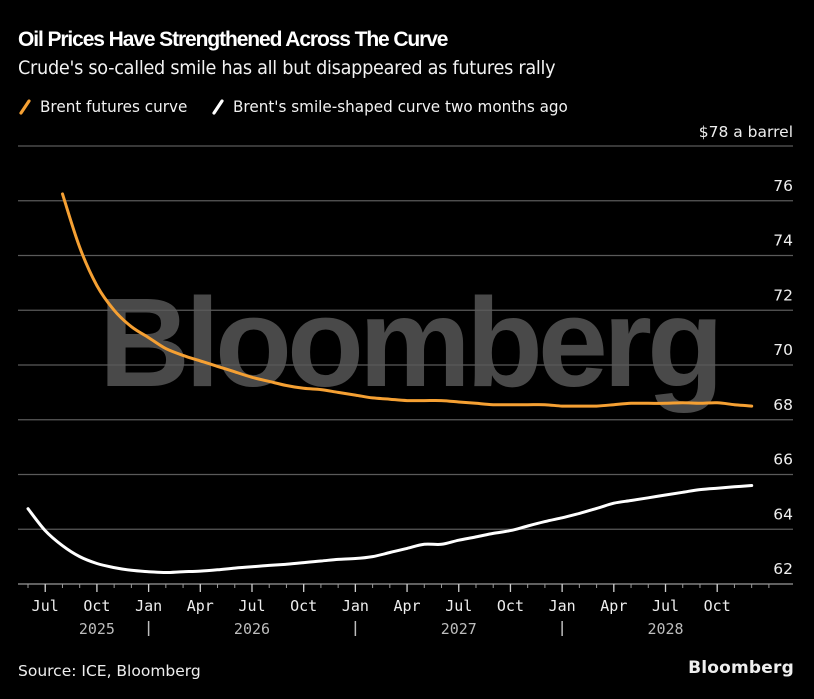 This screenshot has height=699, width=814. What do you see at coordinates (783, 295) in the screenshot?
I see `y-tick-label: 72` at bounding box center [783, 295].